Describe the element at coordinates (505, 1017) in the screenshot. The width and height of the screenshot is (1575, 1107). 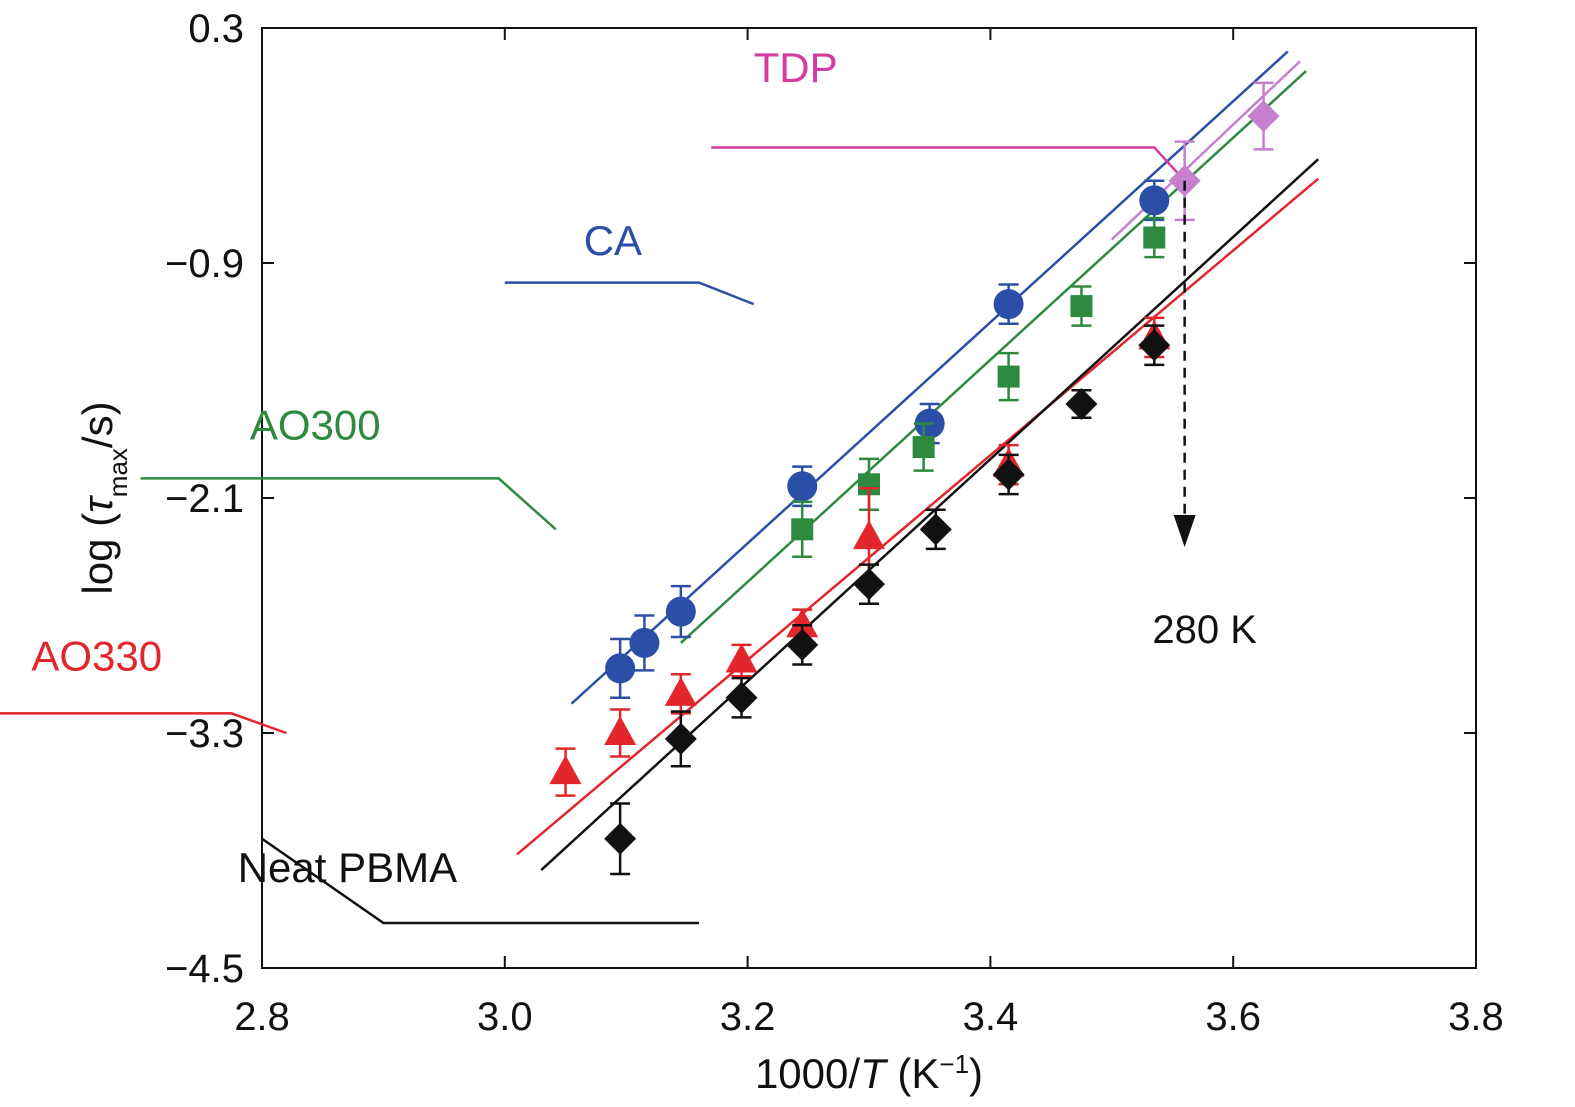
I see `x-tick-label: 3.0` at that location.